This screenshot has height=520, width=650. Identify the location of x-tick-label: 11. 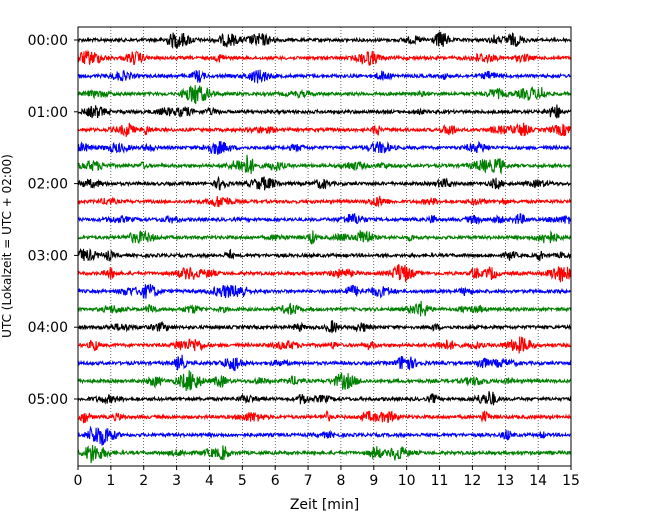
(440, 481).